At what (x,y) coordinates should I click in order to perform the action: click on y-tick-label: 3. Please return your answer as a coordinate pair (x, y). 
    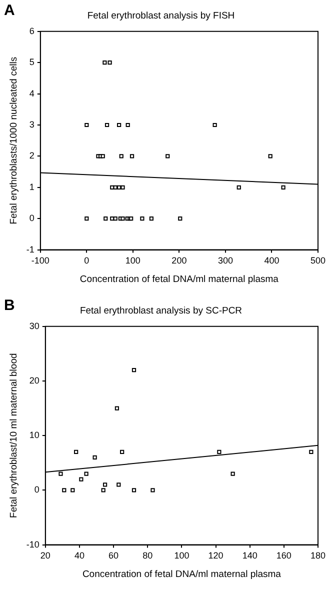
    Looking at the image, I should click on (31, 124).